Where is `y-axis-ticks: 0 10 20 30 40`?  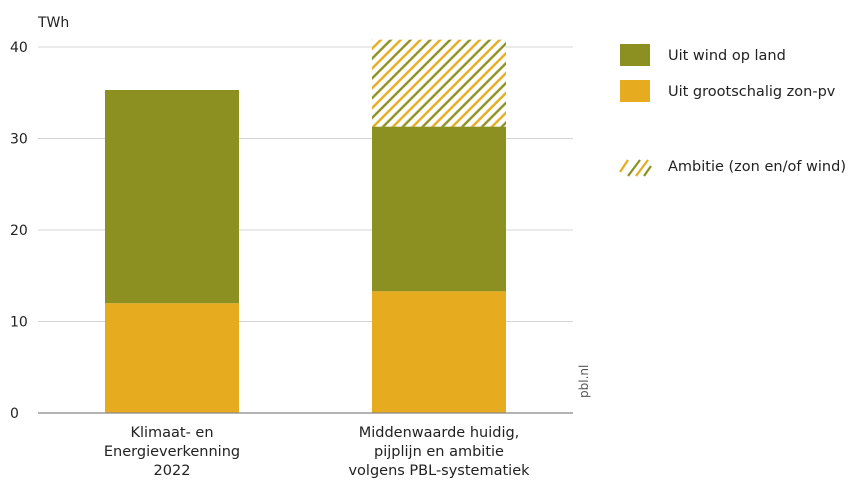 y-axis-ticks: 0 10 20 30 40 is located at coordinates (19, 231).